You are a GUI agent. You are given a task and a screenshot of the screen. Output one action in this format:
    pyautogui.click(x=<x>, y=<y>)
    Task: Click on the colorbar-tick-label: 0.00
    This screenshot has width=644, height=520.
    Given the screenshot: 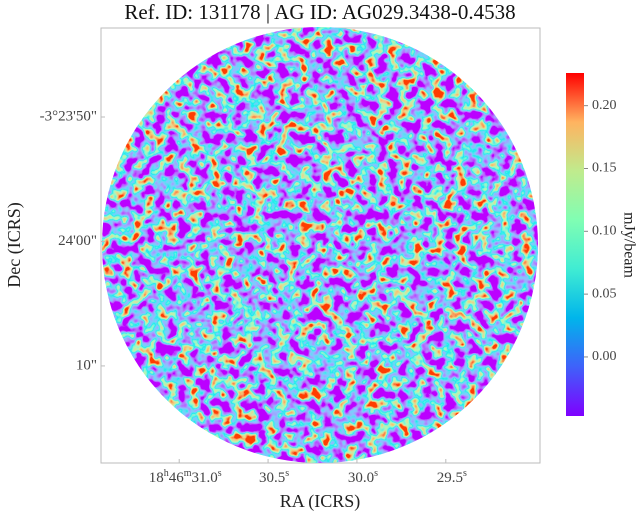 What is the action you would take?
    pyautogui.click(x=604, y=356)
    